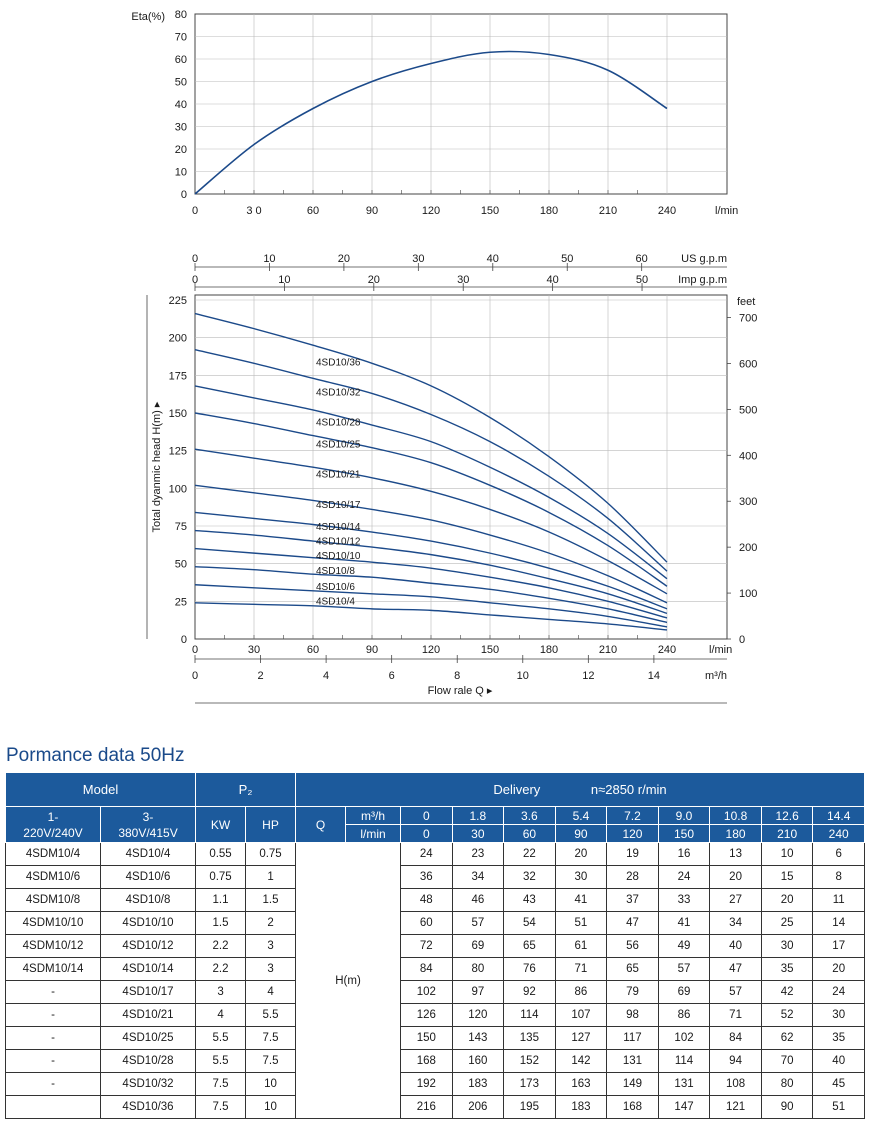  I want to click on feet-tick-label: 200, so click(748, 548).